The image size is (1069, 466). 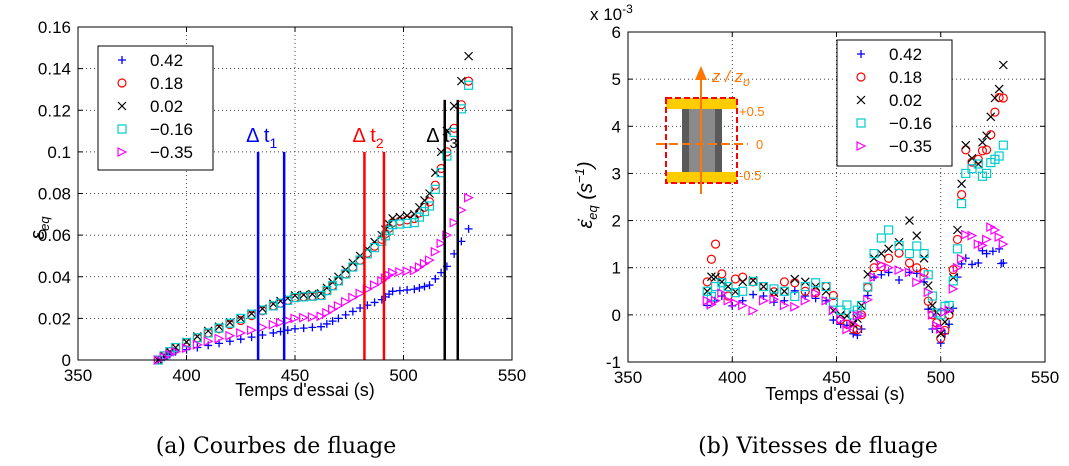 What do you see at coordinates (611, 13) in the screenshot?
I see `panel-b-y-multiplier: x 10-3` at bounding box center [611, 13].